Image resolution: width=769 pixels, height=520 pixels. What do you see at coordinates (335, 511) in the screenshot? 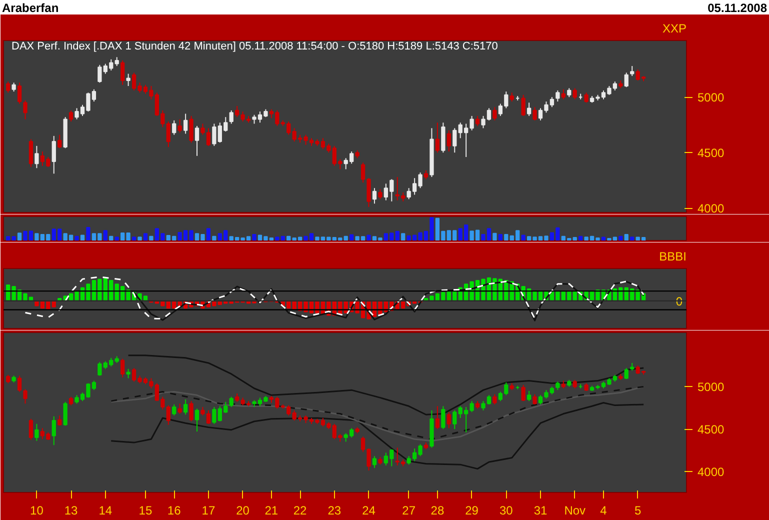
I see `x-tick-label: 23` at bounding box center [335, 511].